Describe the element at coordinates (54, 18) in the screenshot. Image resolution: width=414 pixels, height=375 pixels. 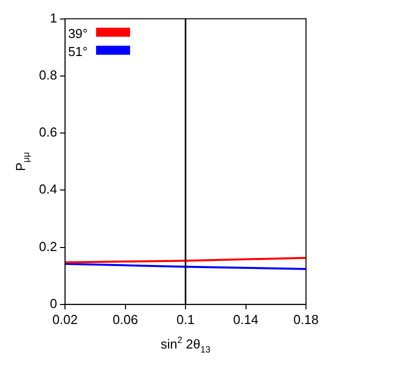
I see `y-tick-label: 1` at that location.